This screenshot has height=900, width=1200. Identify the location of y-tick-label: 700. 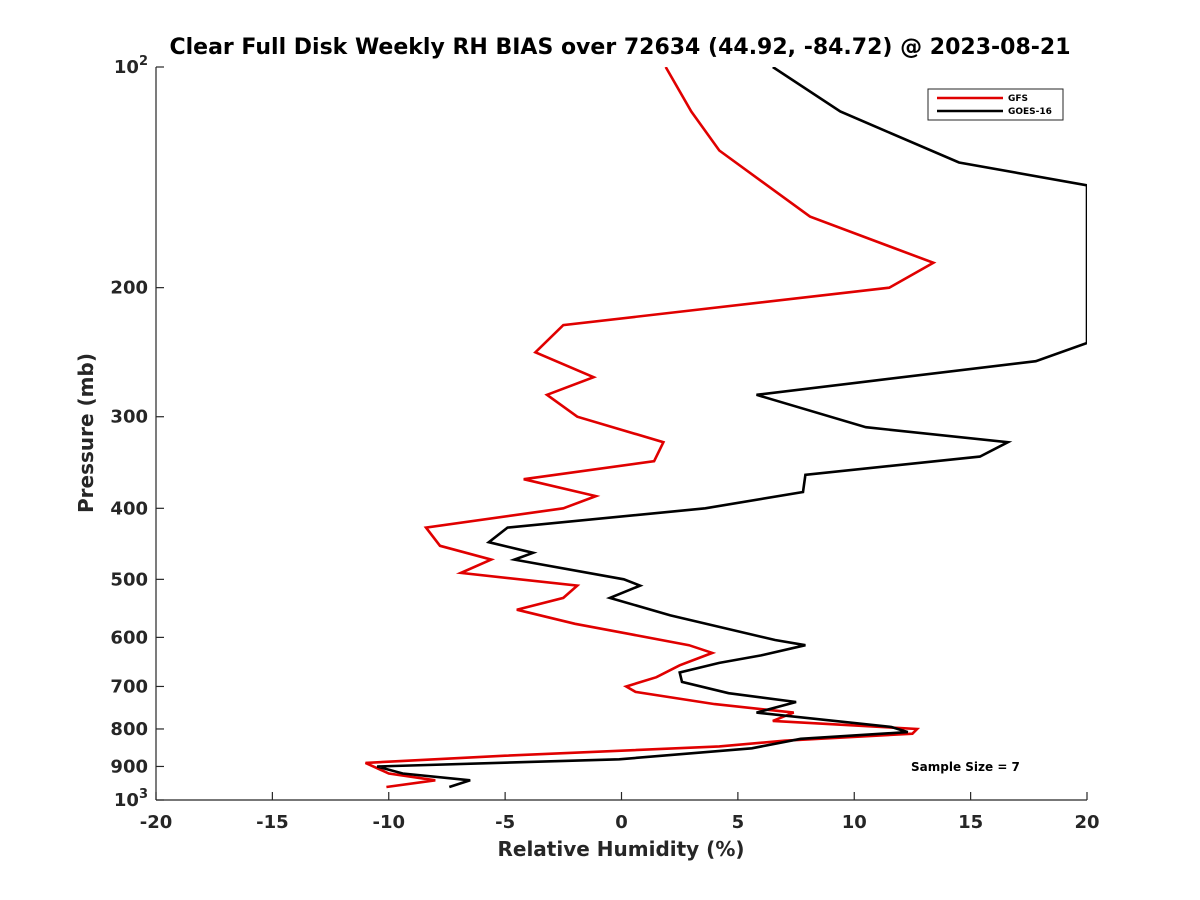
(129, 686).